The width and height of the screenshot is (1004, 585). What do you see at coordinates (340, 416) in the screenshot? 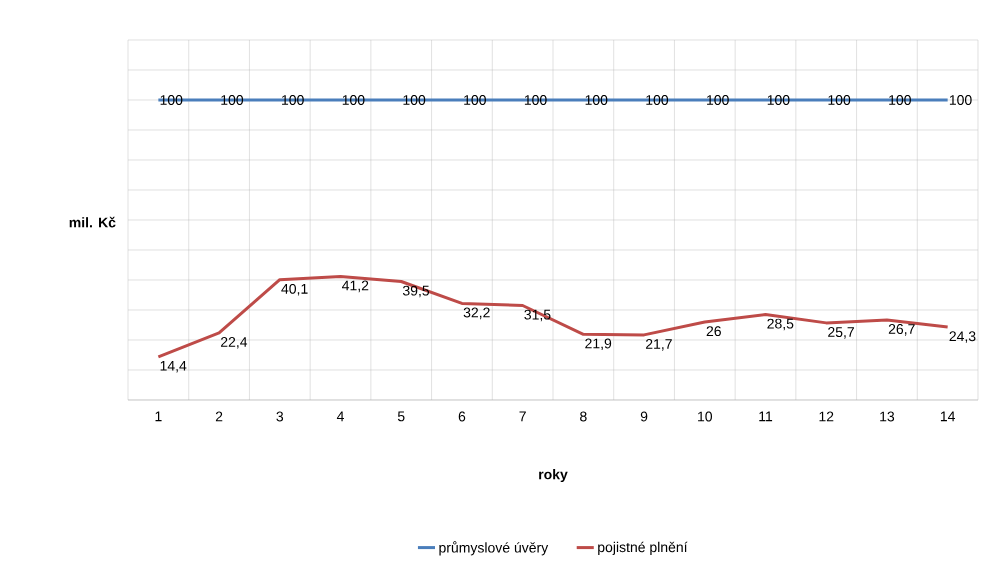
I see `x-tick-label: 4` at bounding box center [340, 416].